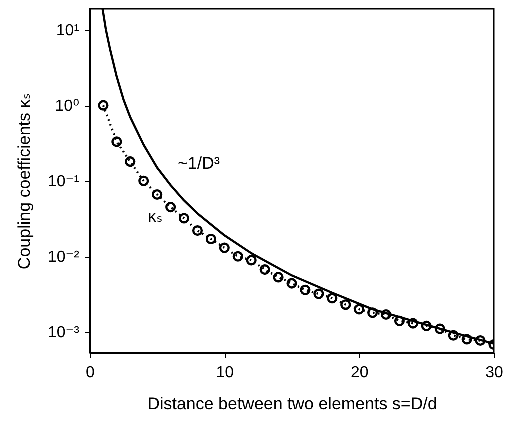 The height and width of the screenshot is (430, 512). What do you see at coordinates (24, 181) in the screenshot?
I see `y-axis-title: Coupling coefficients κₛ` at bounding box center [24, 181].